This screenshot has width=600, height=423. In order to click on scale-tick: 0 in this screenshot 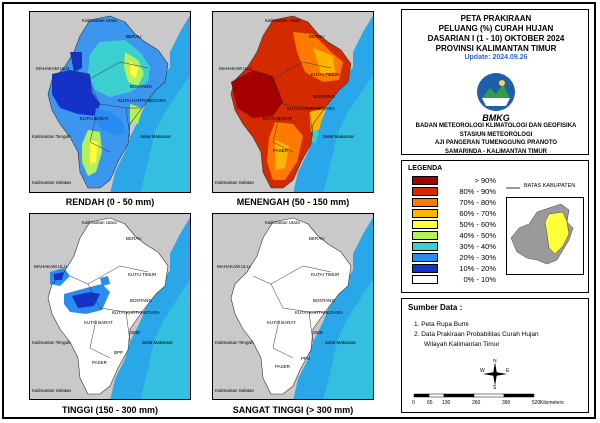, I will do `click(413, 403)`.